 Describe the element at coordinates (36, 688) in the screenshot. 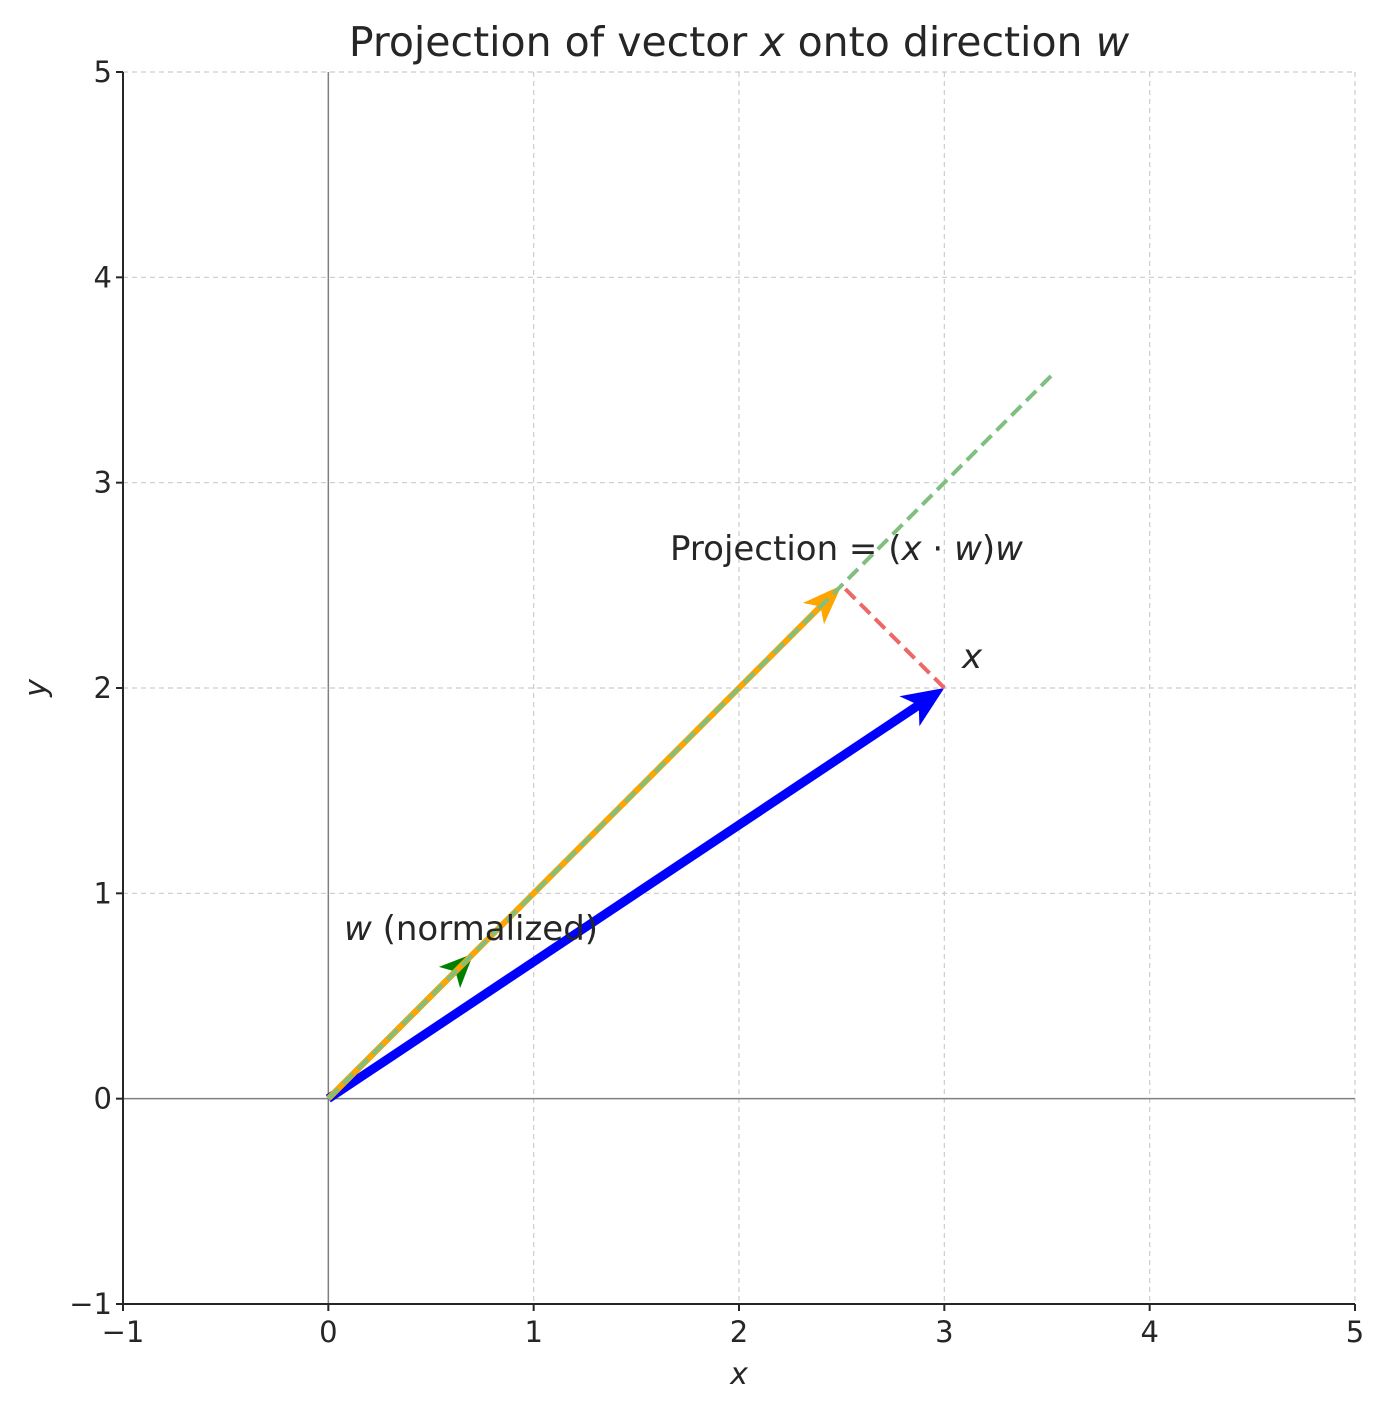

I see `y-axis-label: y` at that location.